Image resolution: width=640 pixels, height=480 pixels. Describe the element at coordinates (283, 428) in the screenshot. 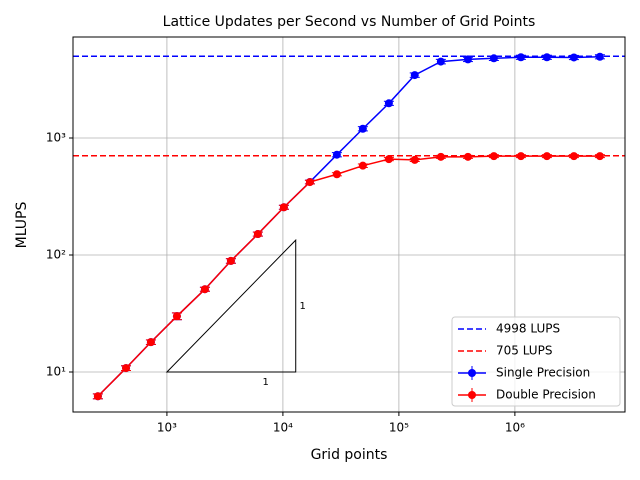

I see `x-tick-label: 10⁴` at that location.